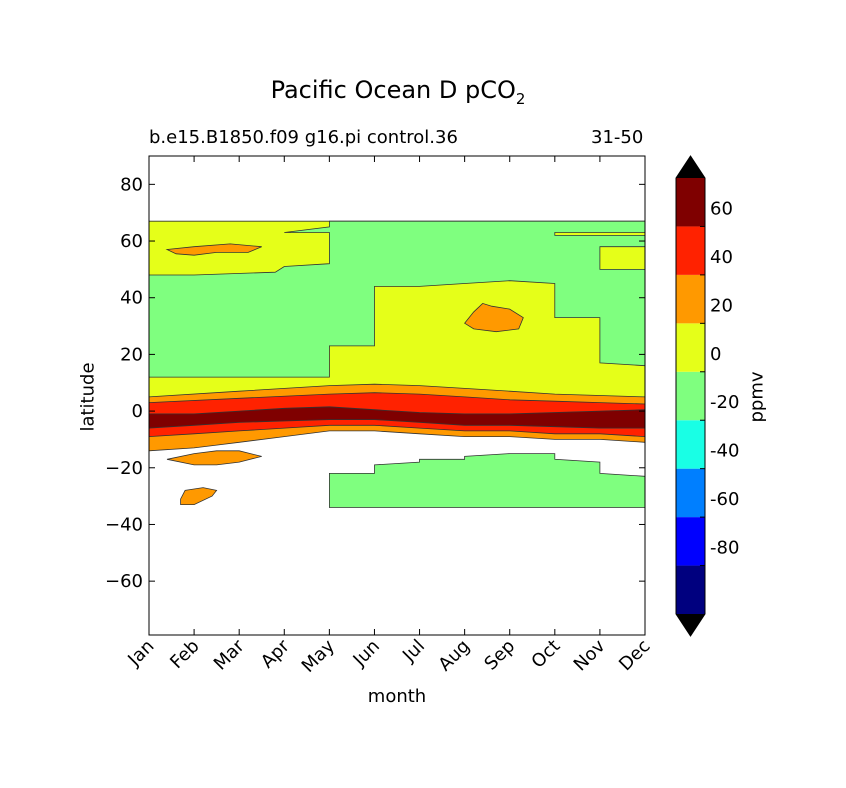 This screenshot has height=788, width=846. Describe the element at coordinates (454, 656) in the screenshot. I see `x-tick-label: Aug` at that location.